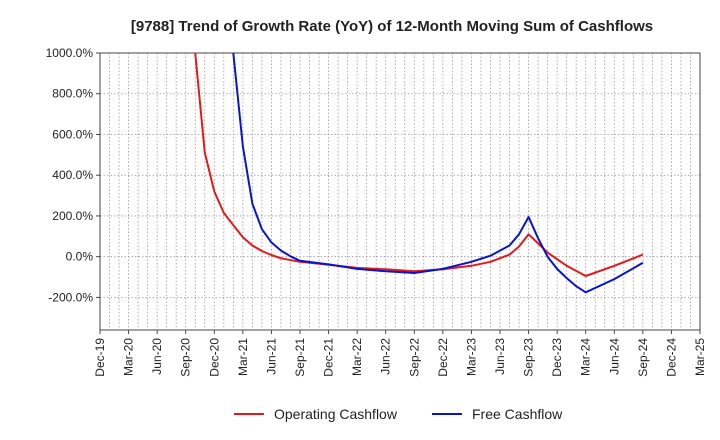  Describe the element at coordinates (329, 357) in the screenshot. I see `x-tick-label: Dec-21` at that location.